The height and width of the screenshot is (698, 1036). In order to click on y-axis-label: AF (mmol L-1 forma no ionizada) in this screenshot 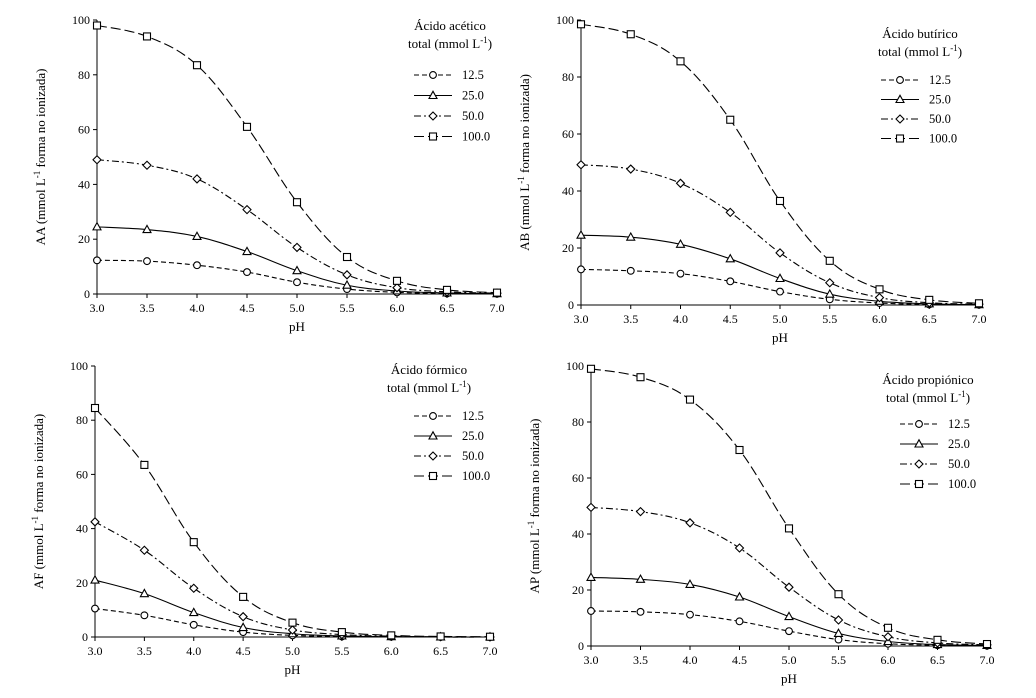, I will do `click(38, 501)`.